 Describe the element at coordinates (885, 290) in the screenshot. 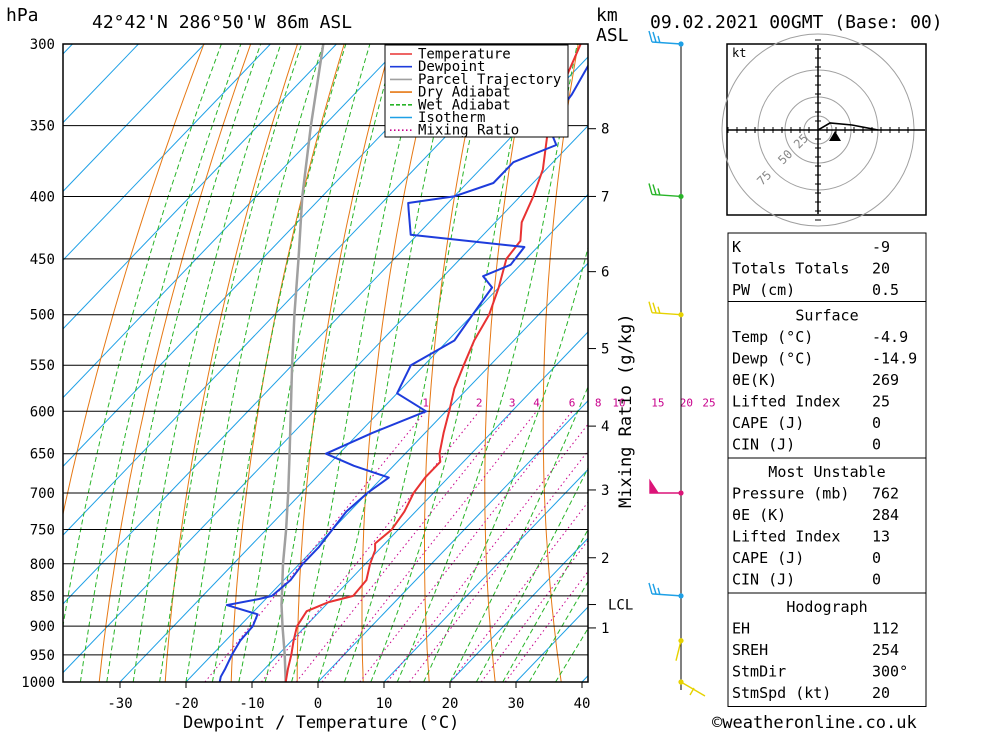

I see `index-value: 0.5` at that location.